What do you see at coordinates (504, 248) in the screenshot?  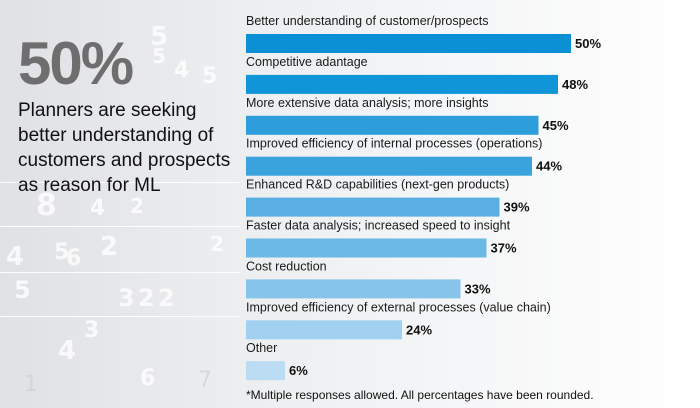 I see `value-label: 37%` at bounding box center [504, 248].